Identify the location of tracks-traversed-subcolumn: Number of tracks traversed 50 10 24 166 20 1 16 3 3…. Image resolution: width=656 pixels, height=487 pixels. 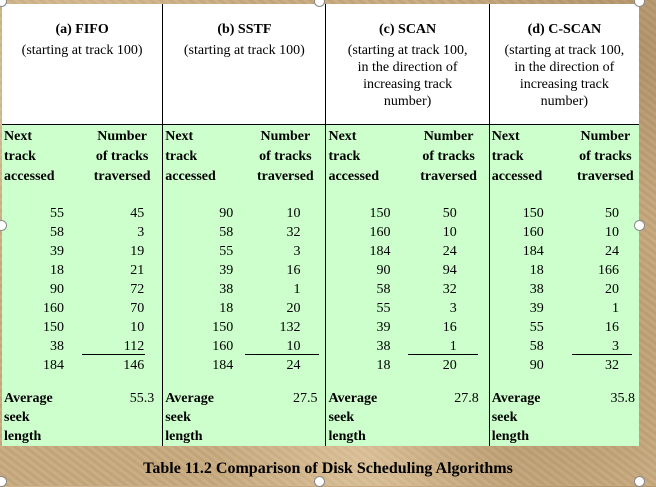
(605, 285).